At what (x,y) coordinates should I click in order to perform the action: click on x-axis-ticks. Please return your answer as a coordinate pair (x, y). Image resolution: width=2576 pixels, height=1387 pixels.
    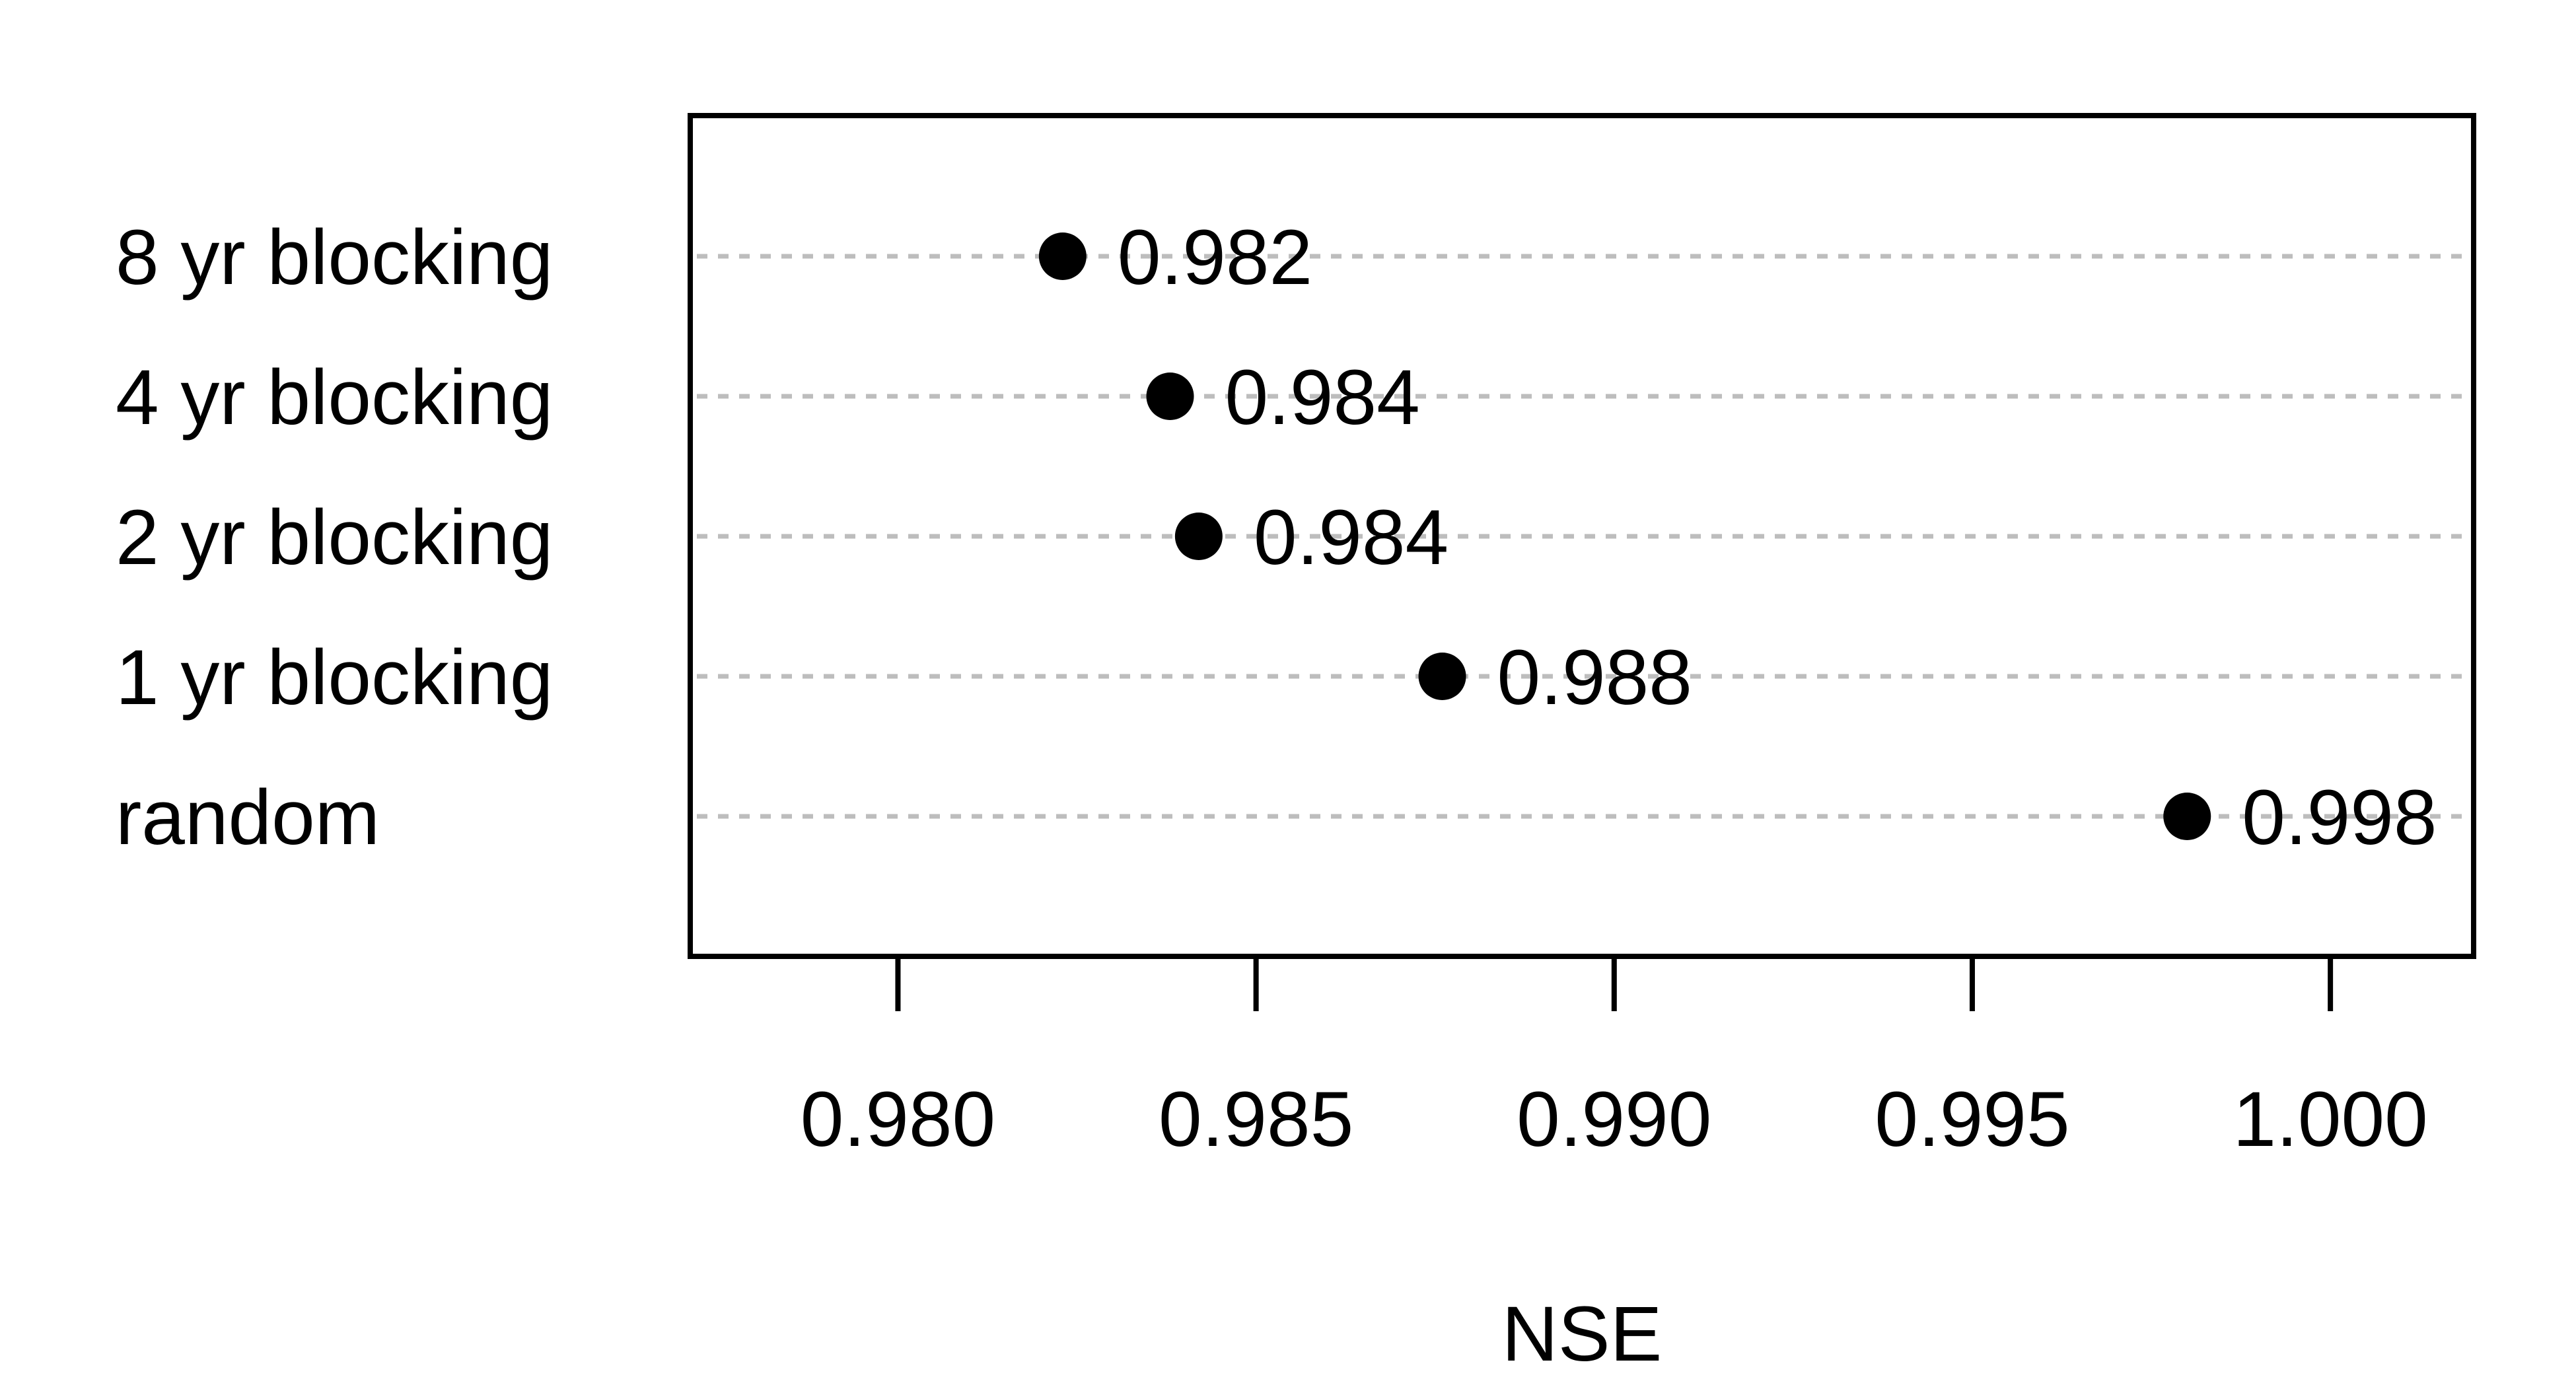
    Looking at the image, I should click on (1614, 983).